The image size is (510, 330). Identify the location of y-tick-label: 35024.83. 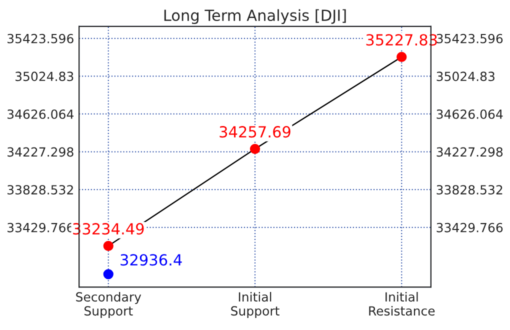
(44, 77).